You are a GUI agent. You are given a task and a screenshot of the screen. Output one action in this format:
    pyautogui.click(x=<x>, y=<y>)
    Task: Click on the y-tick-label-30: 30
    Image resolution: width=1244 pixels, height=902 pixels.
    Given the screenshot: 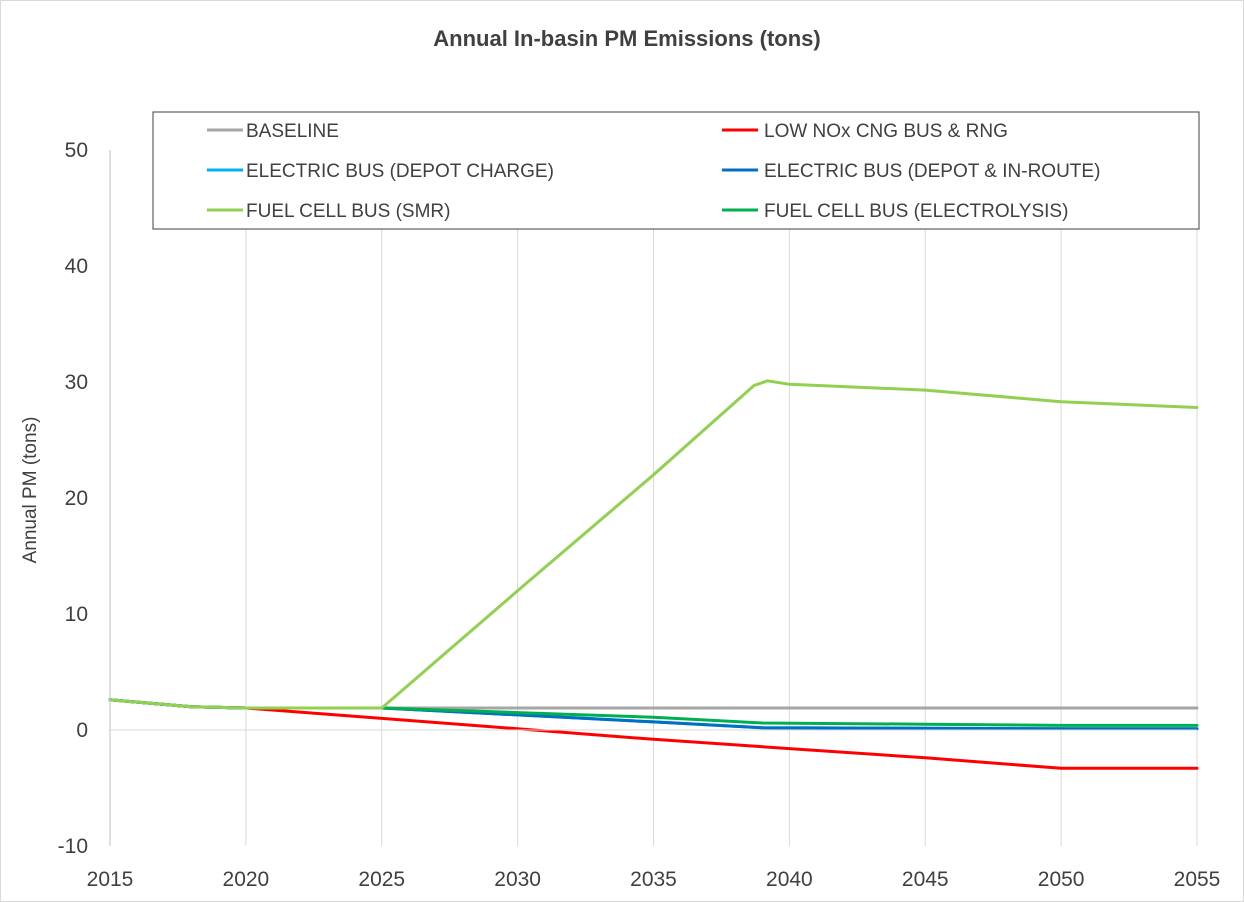 What is the action you would take?
    pyautogui.click(x=76, y=382)
    